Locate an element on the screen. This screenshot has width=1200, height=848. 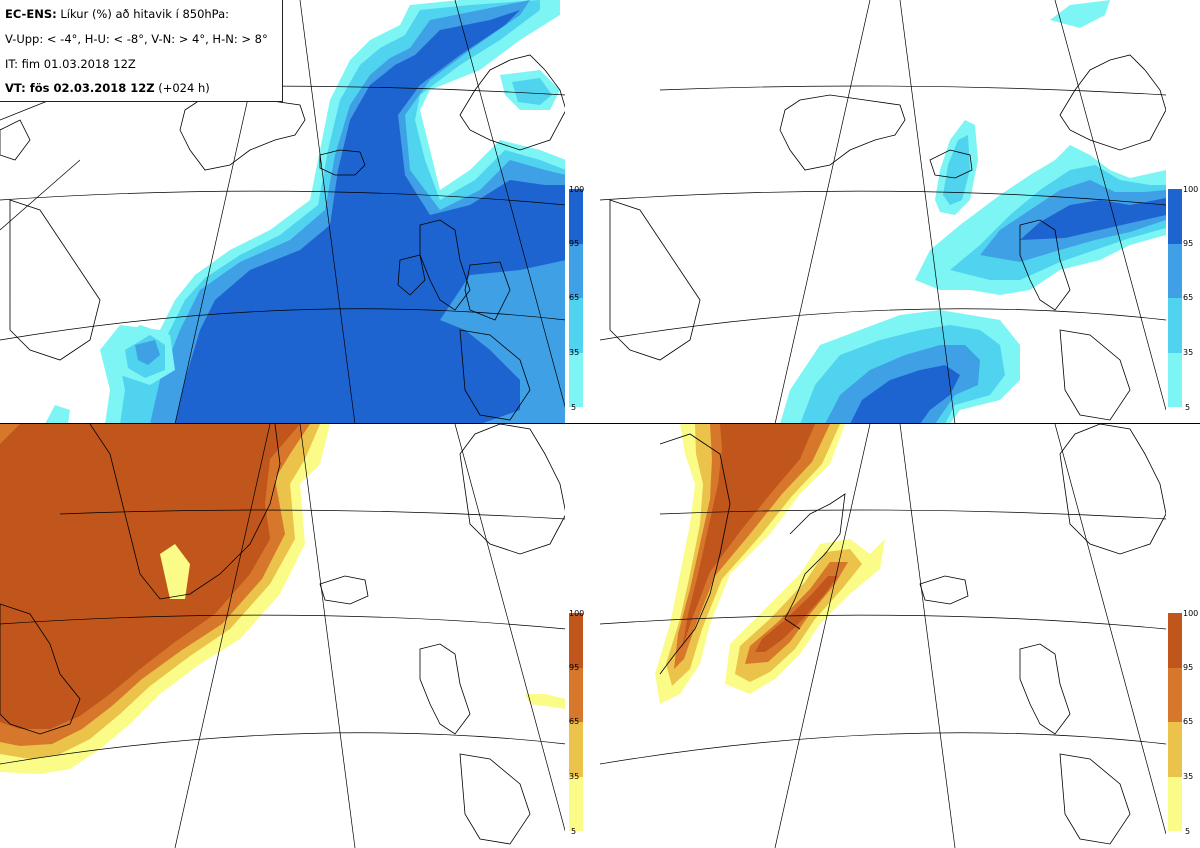
title-text: Líkur (%) að hitavik í 850hPa: is located at coordinates (143, 14).